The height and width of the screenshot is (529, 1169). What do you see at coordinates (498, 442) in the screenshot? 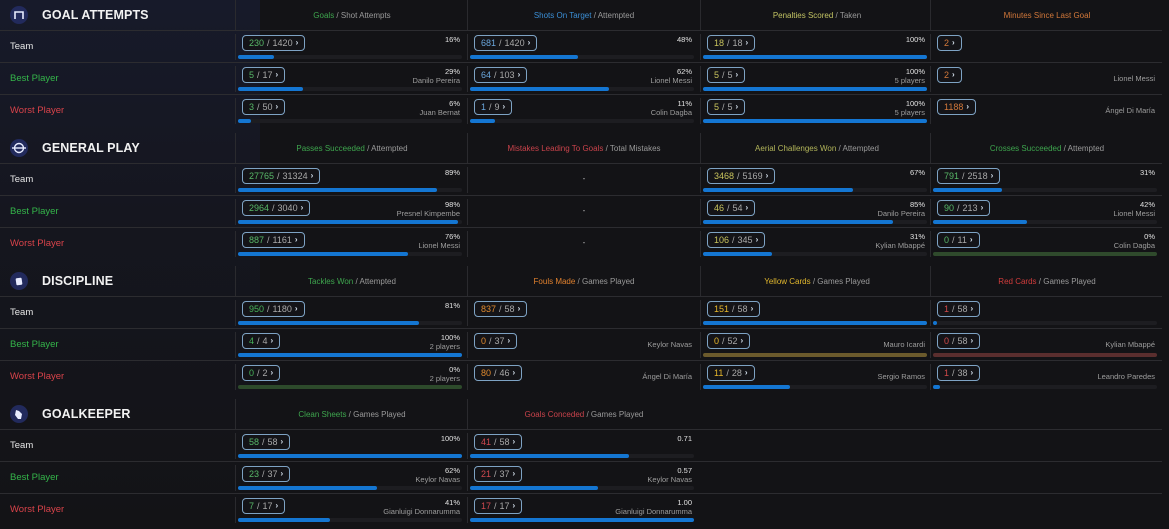
I see `stat-value-button: 41/58 ›` at bounding box center [498, 442].